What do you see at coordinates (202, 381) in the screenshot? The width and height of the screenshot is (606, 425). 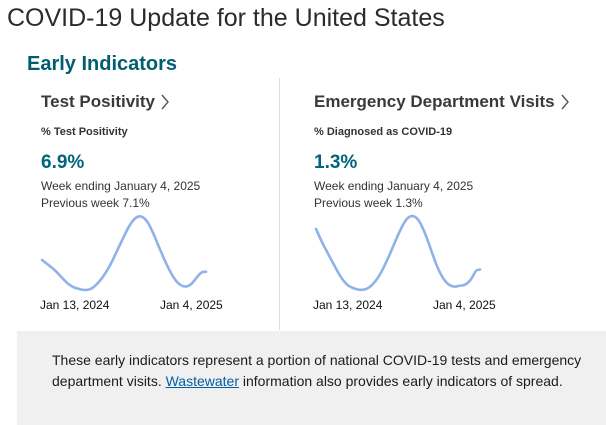 I see `wastewater-link: Wastewater` at bounding box center [202, 381].